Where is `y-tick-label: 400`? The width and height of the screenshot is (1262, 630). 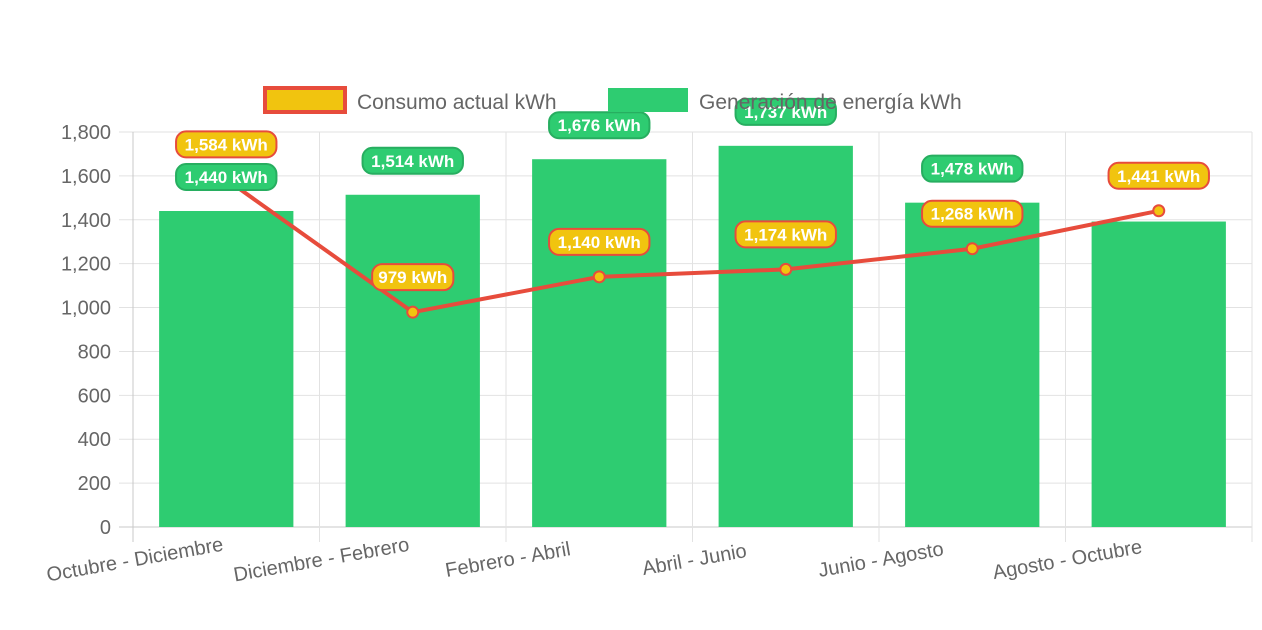
y-tick-label: 400 is located at coordinates (94, 440).